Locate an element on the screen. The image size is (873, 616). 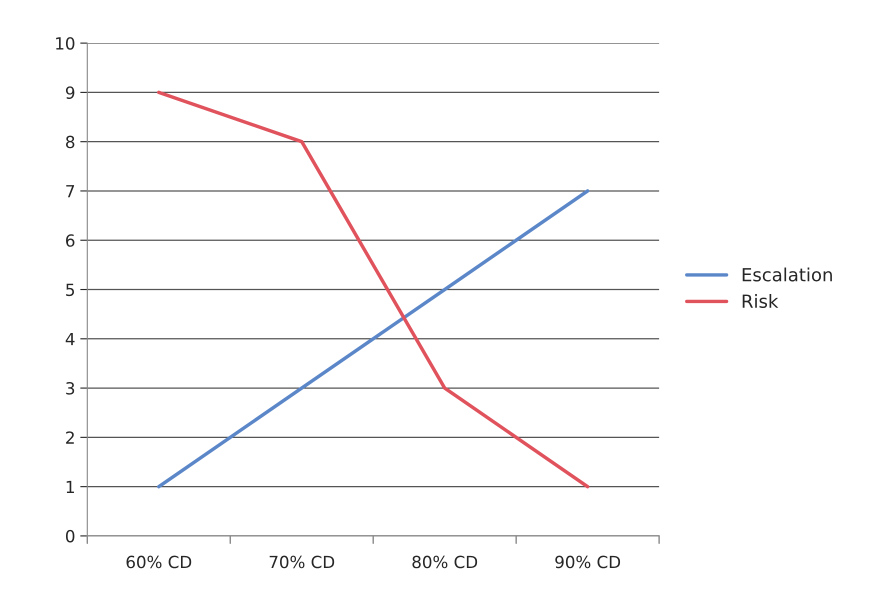
y-tick-label: 8 is located at coordinates (70, 142).